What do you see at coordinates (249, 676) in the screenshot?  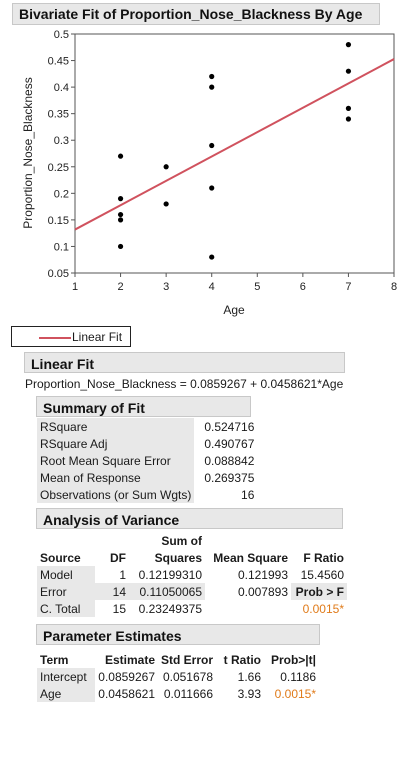 I see `t-ratio-cell: 1.66` at bounding box center [249, 676].